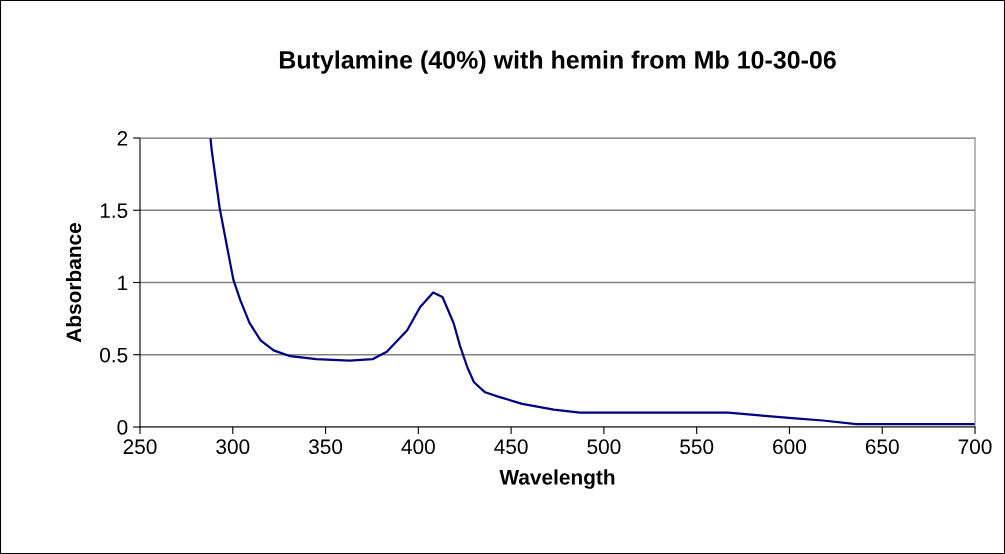 This screenshot has height=554, width=1005. What do you see at coordinates (73, 283) in the screenshot?
I see `y-axis-title: Absorbance` at bounding box center [73, 283].